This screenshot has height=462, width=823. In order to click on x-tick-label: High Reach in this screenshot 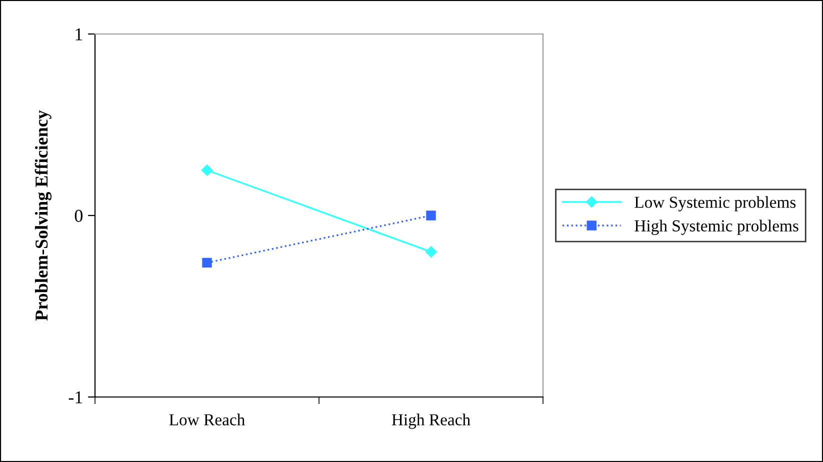, I will do `click(431, 421)`.